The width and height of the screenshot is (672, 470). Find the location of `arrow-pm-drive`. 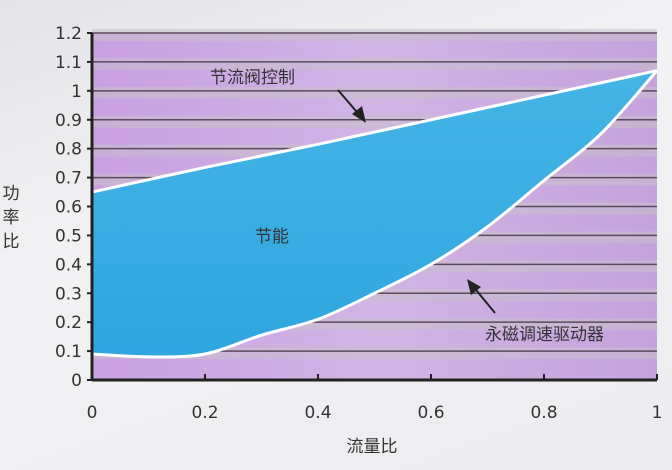

arrow-pm-drive is located at coordinates (481, 296).